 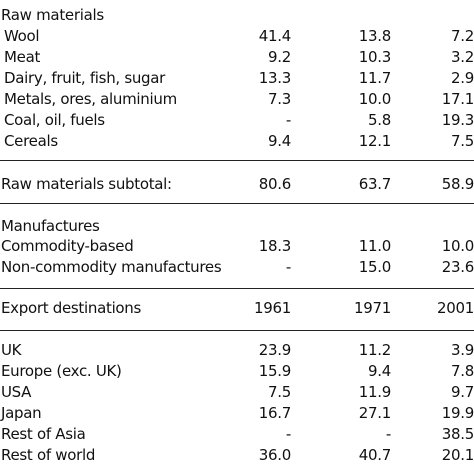 I want to click on row-label: Commodity-based, so click(x=67, y=246).